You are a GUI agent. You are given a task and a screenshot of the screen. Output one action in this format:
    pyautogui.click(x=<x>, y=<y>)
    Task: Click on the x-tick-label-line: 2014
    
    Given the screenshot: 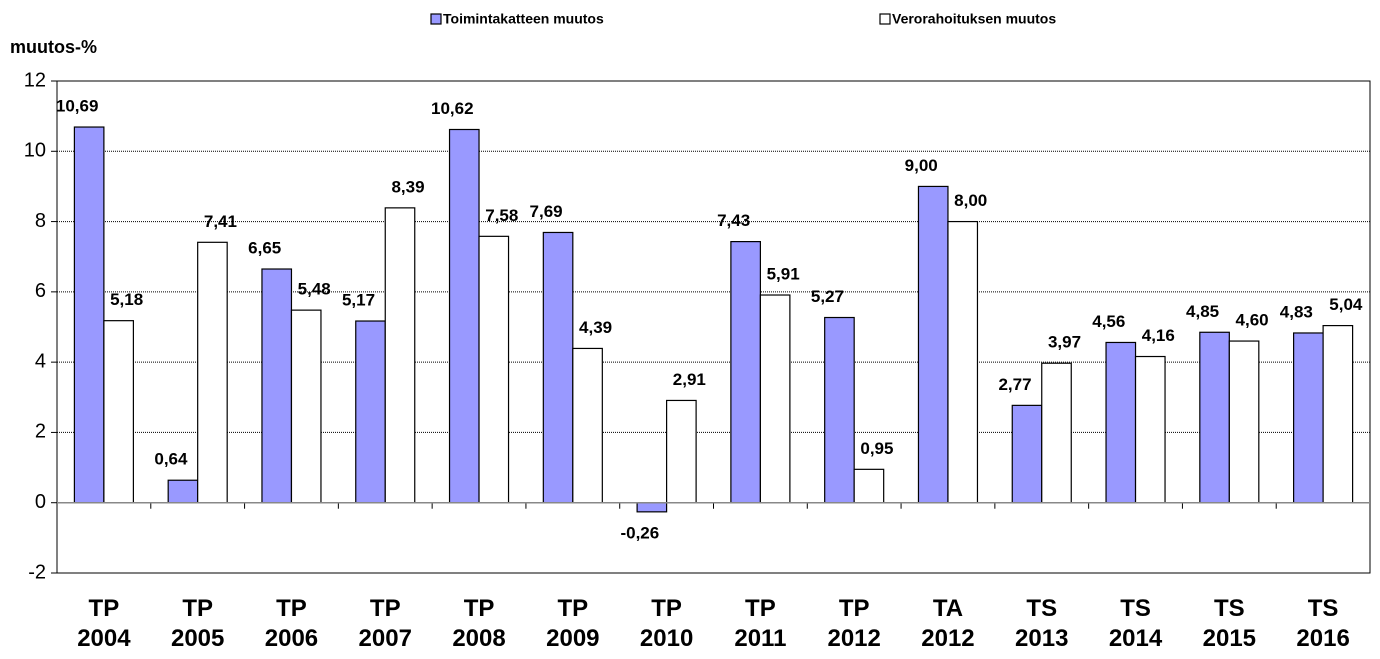 What is the action you would take?
    pyautogui.click(x=1136, y=638)
    